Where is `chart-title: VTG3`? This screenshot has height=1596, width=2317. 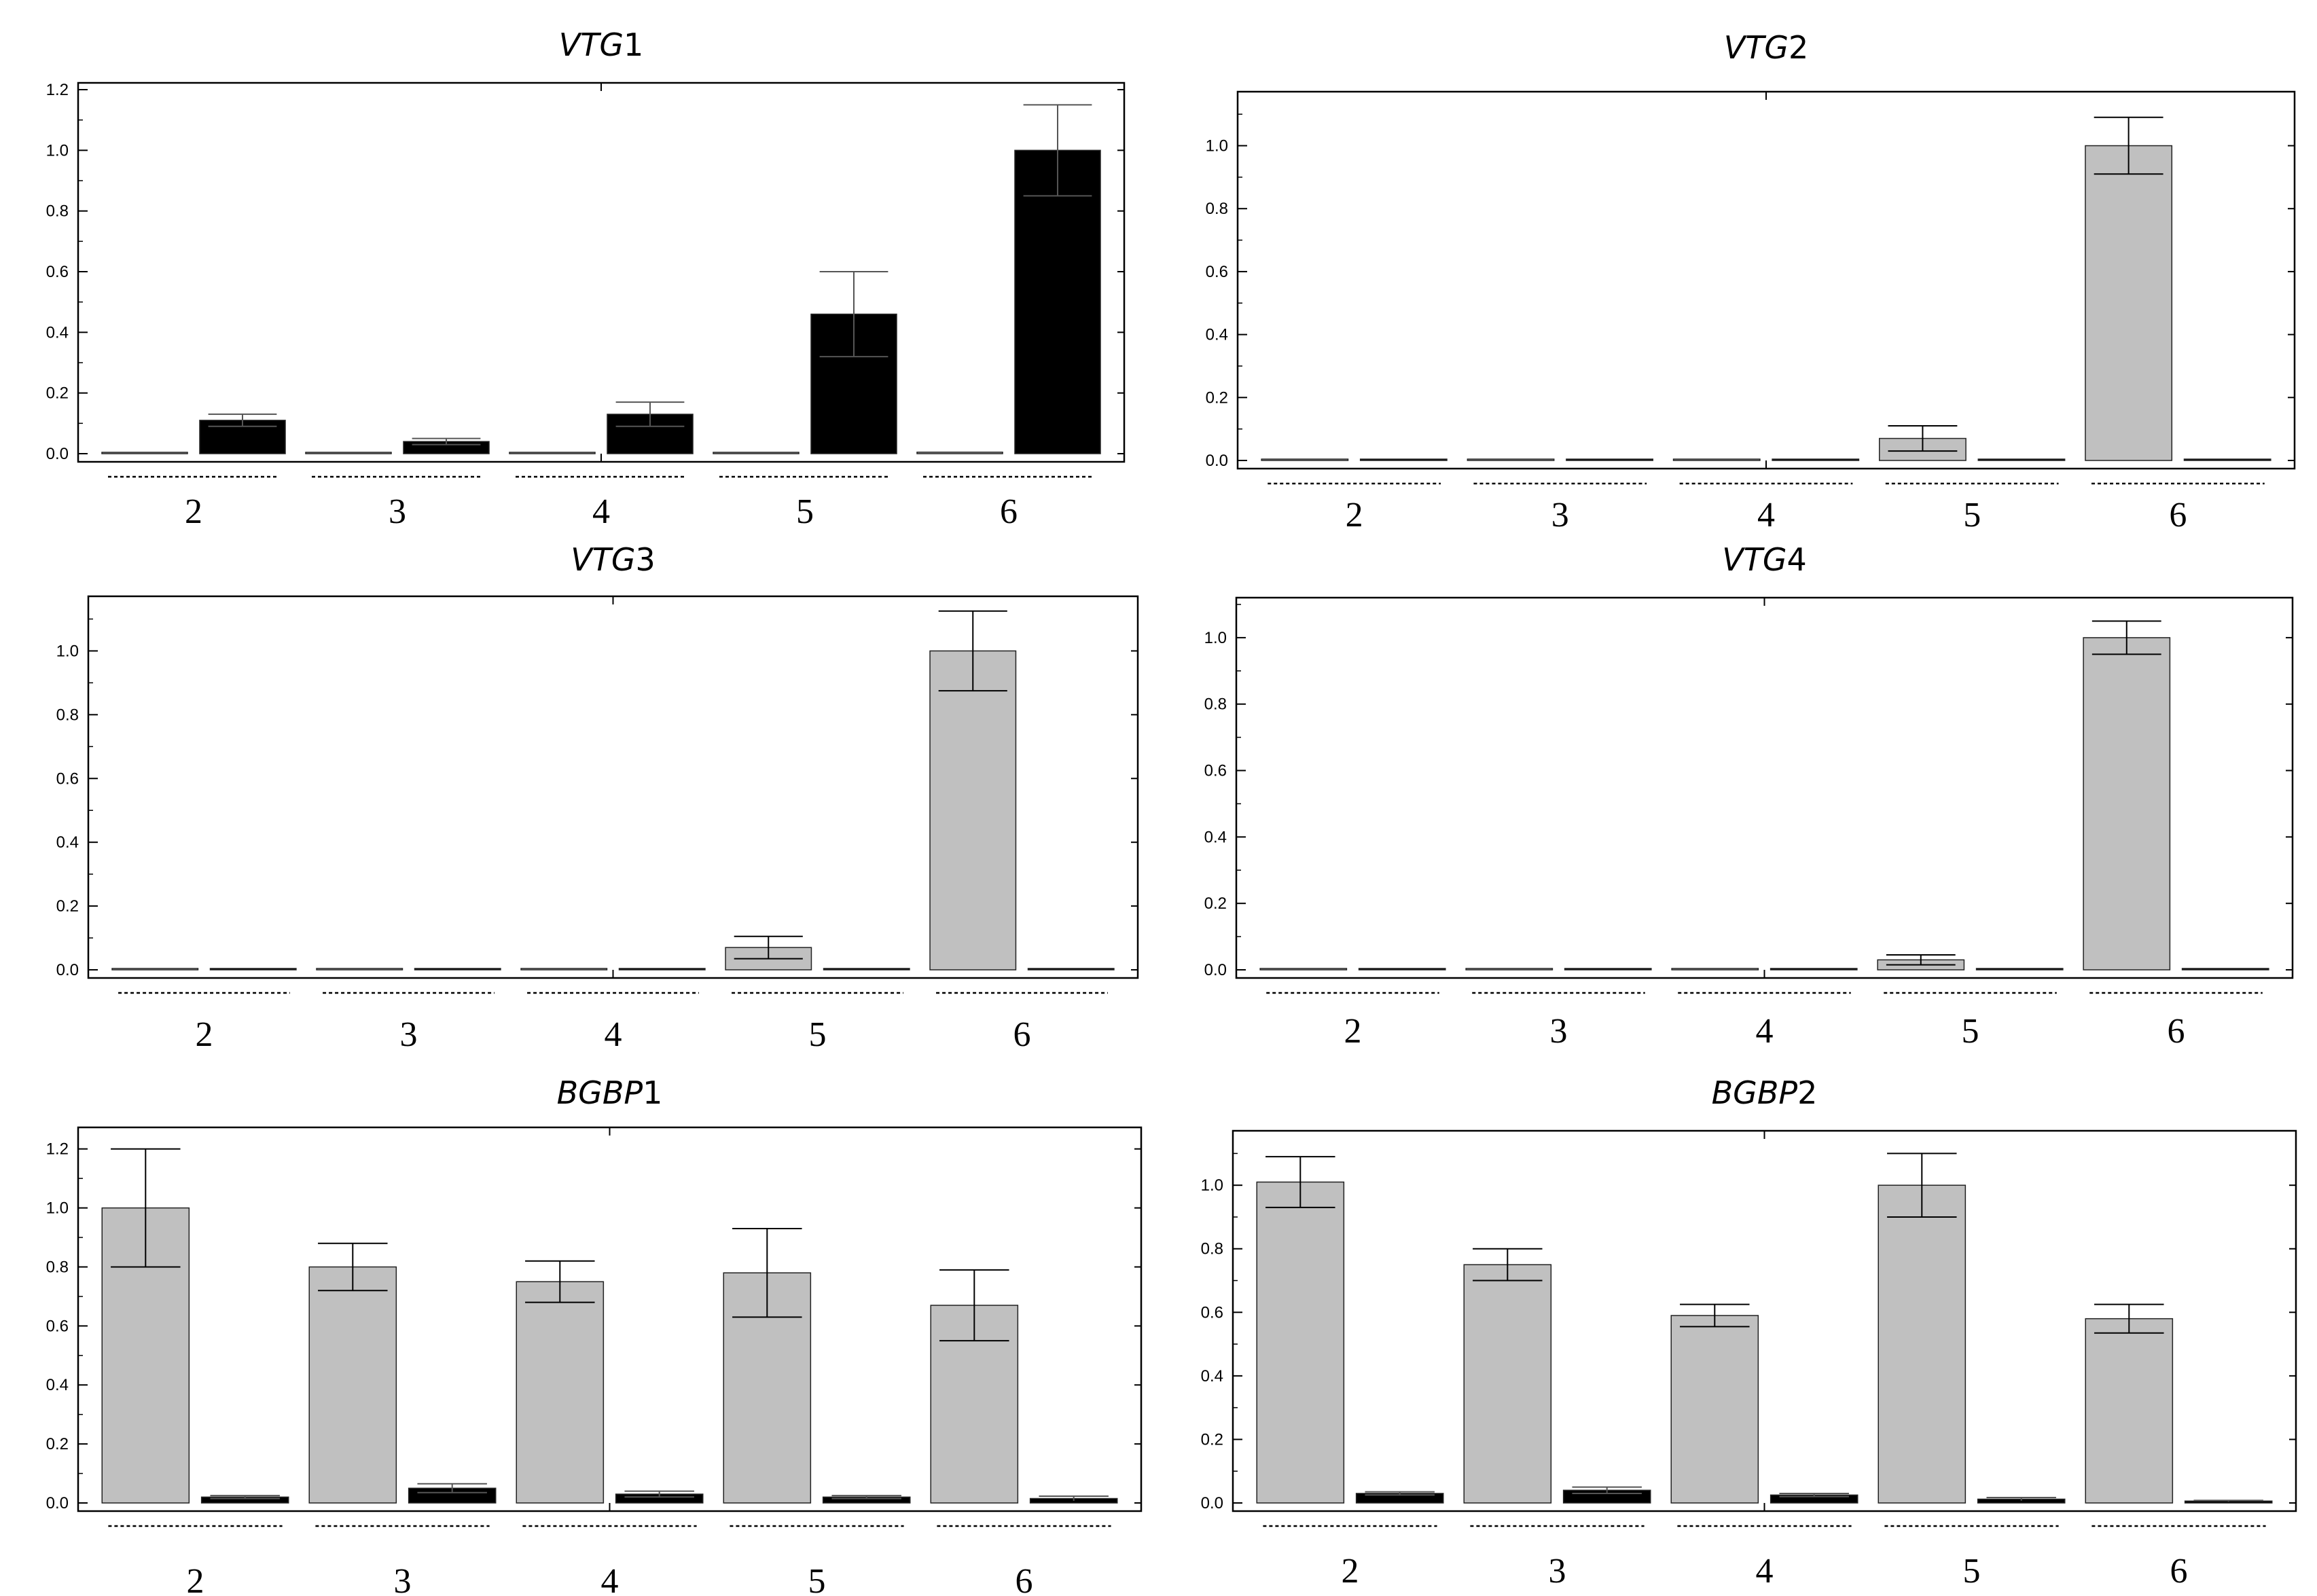
chart-title: VTG3 is located at coordinates (613, 559).